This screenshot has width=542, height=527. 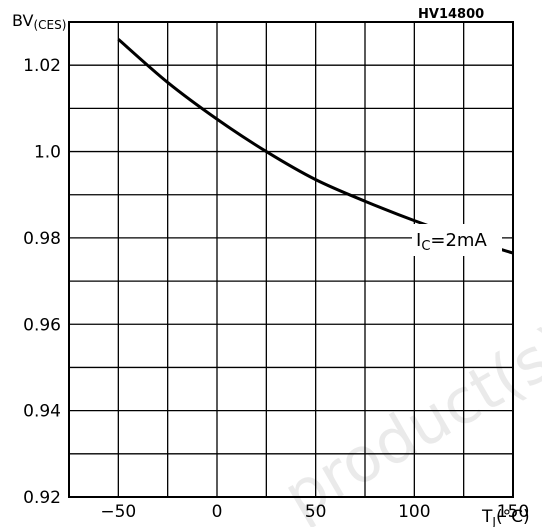 I want to click on x-tick-label: 50, so click(x=316, y=512).